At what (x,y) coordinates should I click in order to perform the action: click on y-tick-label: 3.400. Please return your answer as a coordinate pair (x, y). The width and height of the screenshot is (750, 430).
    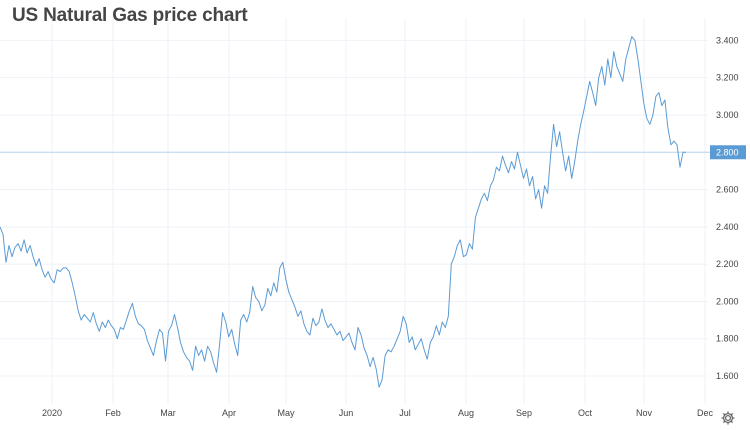
    Looking at the image, I should click on (727, 40).